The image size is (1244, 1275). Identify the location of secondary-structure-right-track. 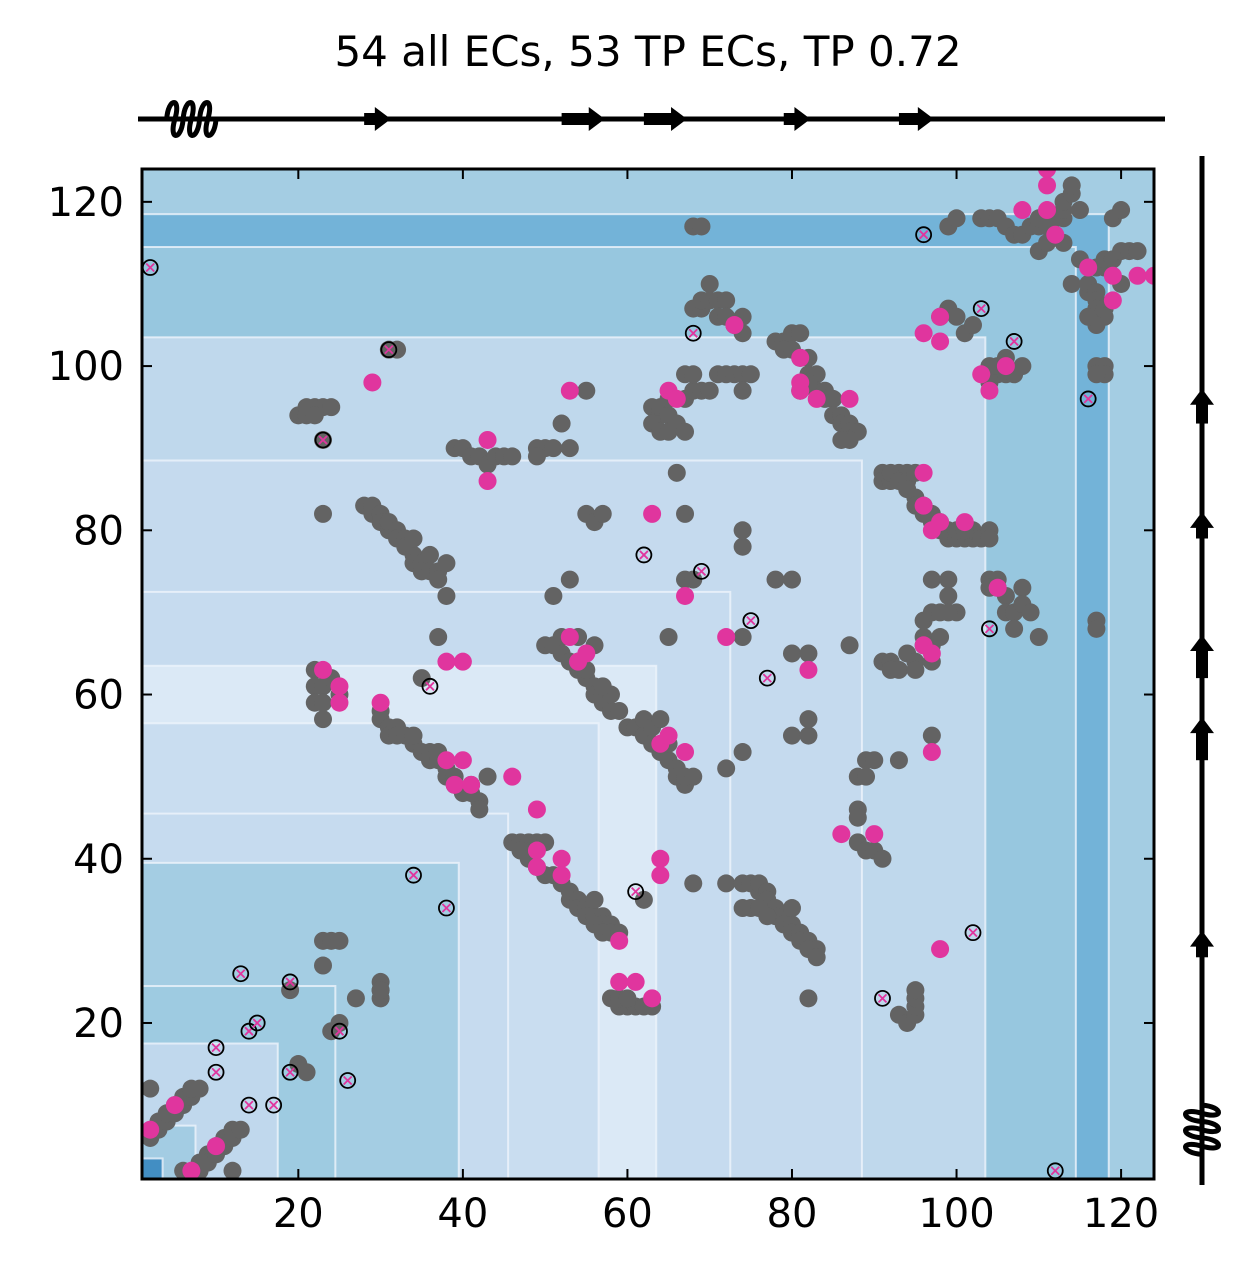
(1202, 670).